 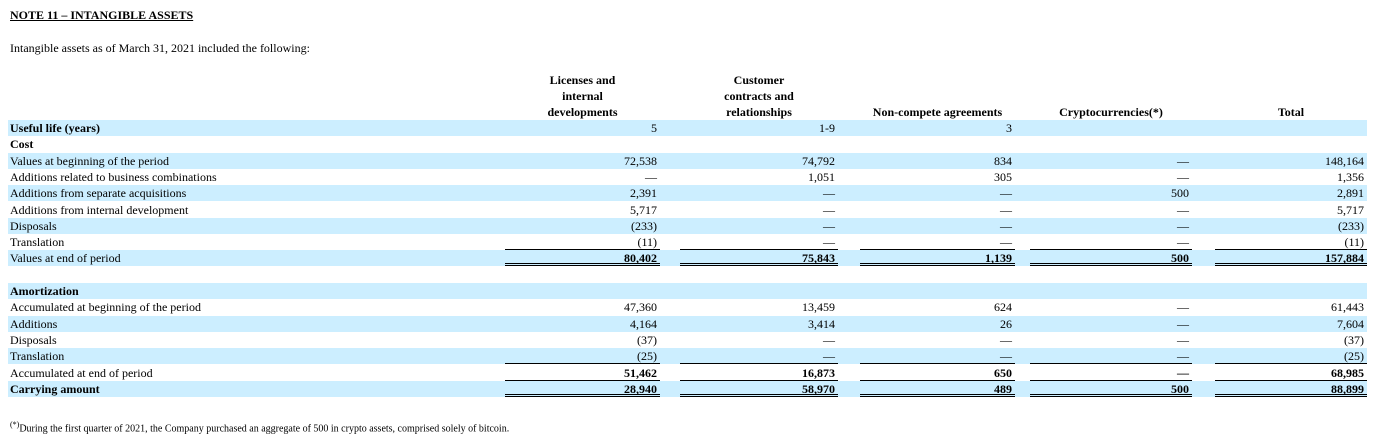 I want to click on row-label: Additions from separate acquisitions, so click(x=98, y=193).